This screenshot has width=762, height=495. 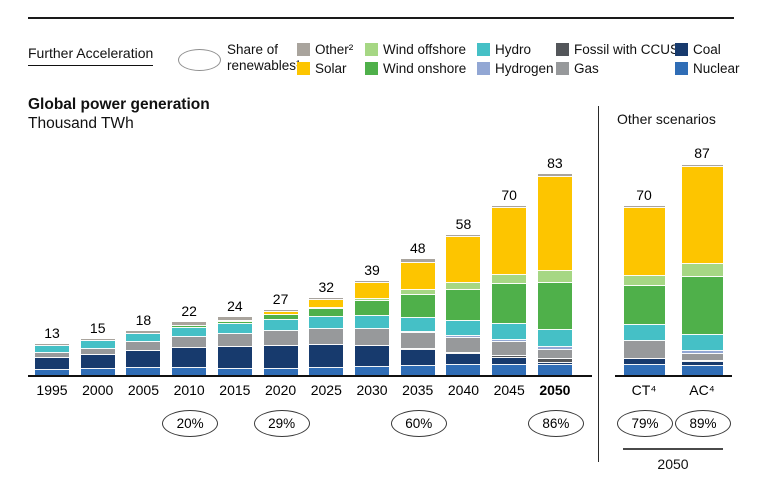 I want to click on bar-value-2035: 48, so click(x=417, y=247).